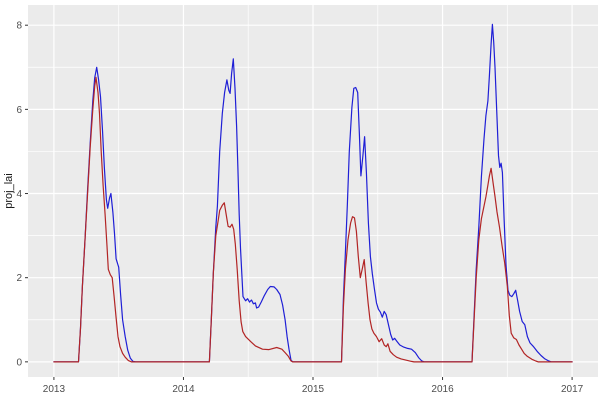 The width and height of the screenshot is (600, 400). What do you see at coordinates (9, 190) in the screenshot?
I see `y-axis-title: proj_lai` at bounding box center [9, 190].